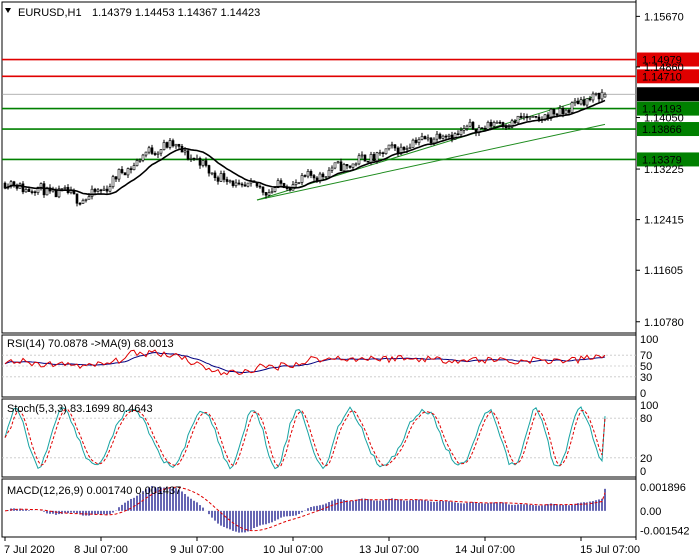 Image resolution: width=700 pixels, height=560 pixels. Describe the element at coordinates (646, 419) in the screenshot. I see `stoch-tick-1: 80` at that location.